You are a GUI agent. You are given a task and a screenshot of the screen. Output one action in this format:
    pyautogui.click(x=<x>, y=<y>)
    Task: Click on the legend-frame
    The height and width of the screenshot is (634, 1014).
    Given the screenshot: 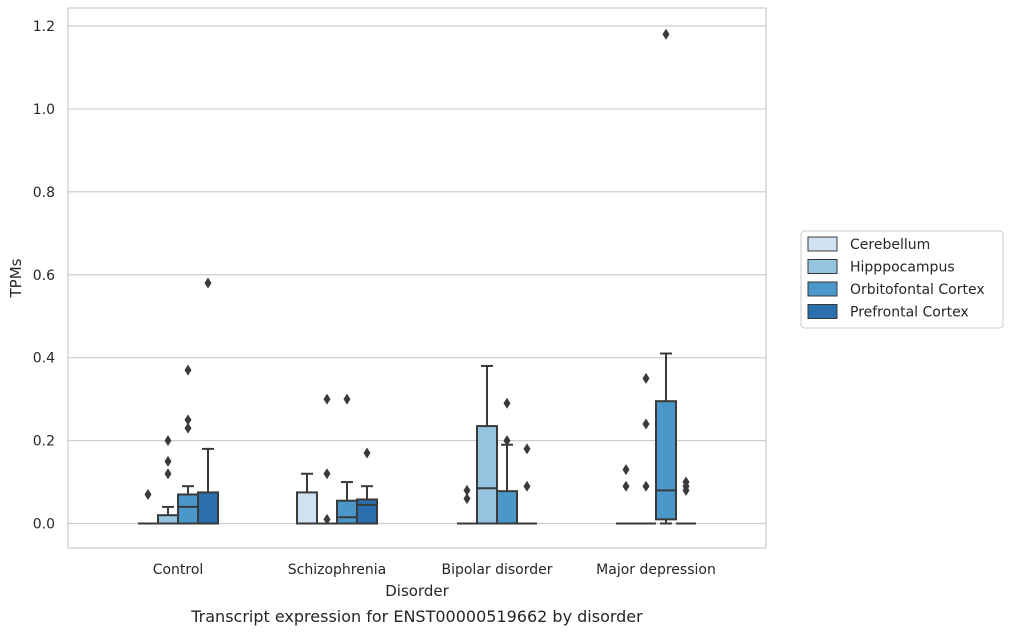 What is the action you would take?
    pyautogui.click(x=902, y=279)
    